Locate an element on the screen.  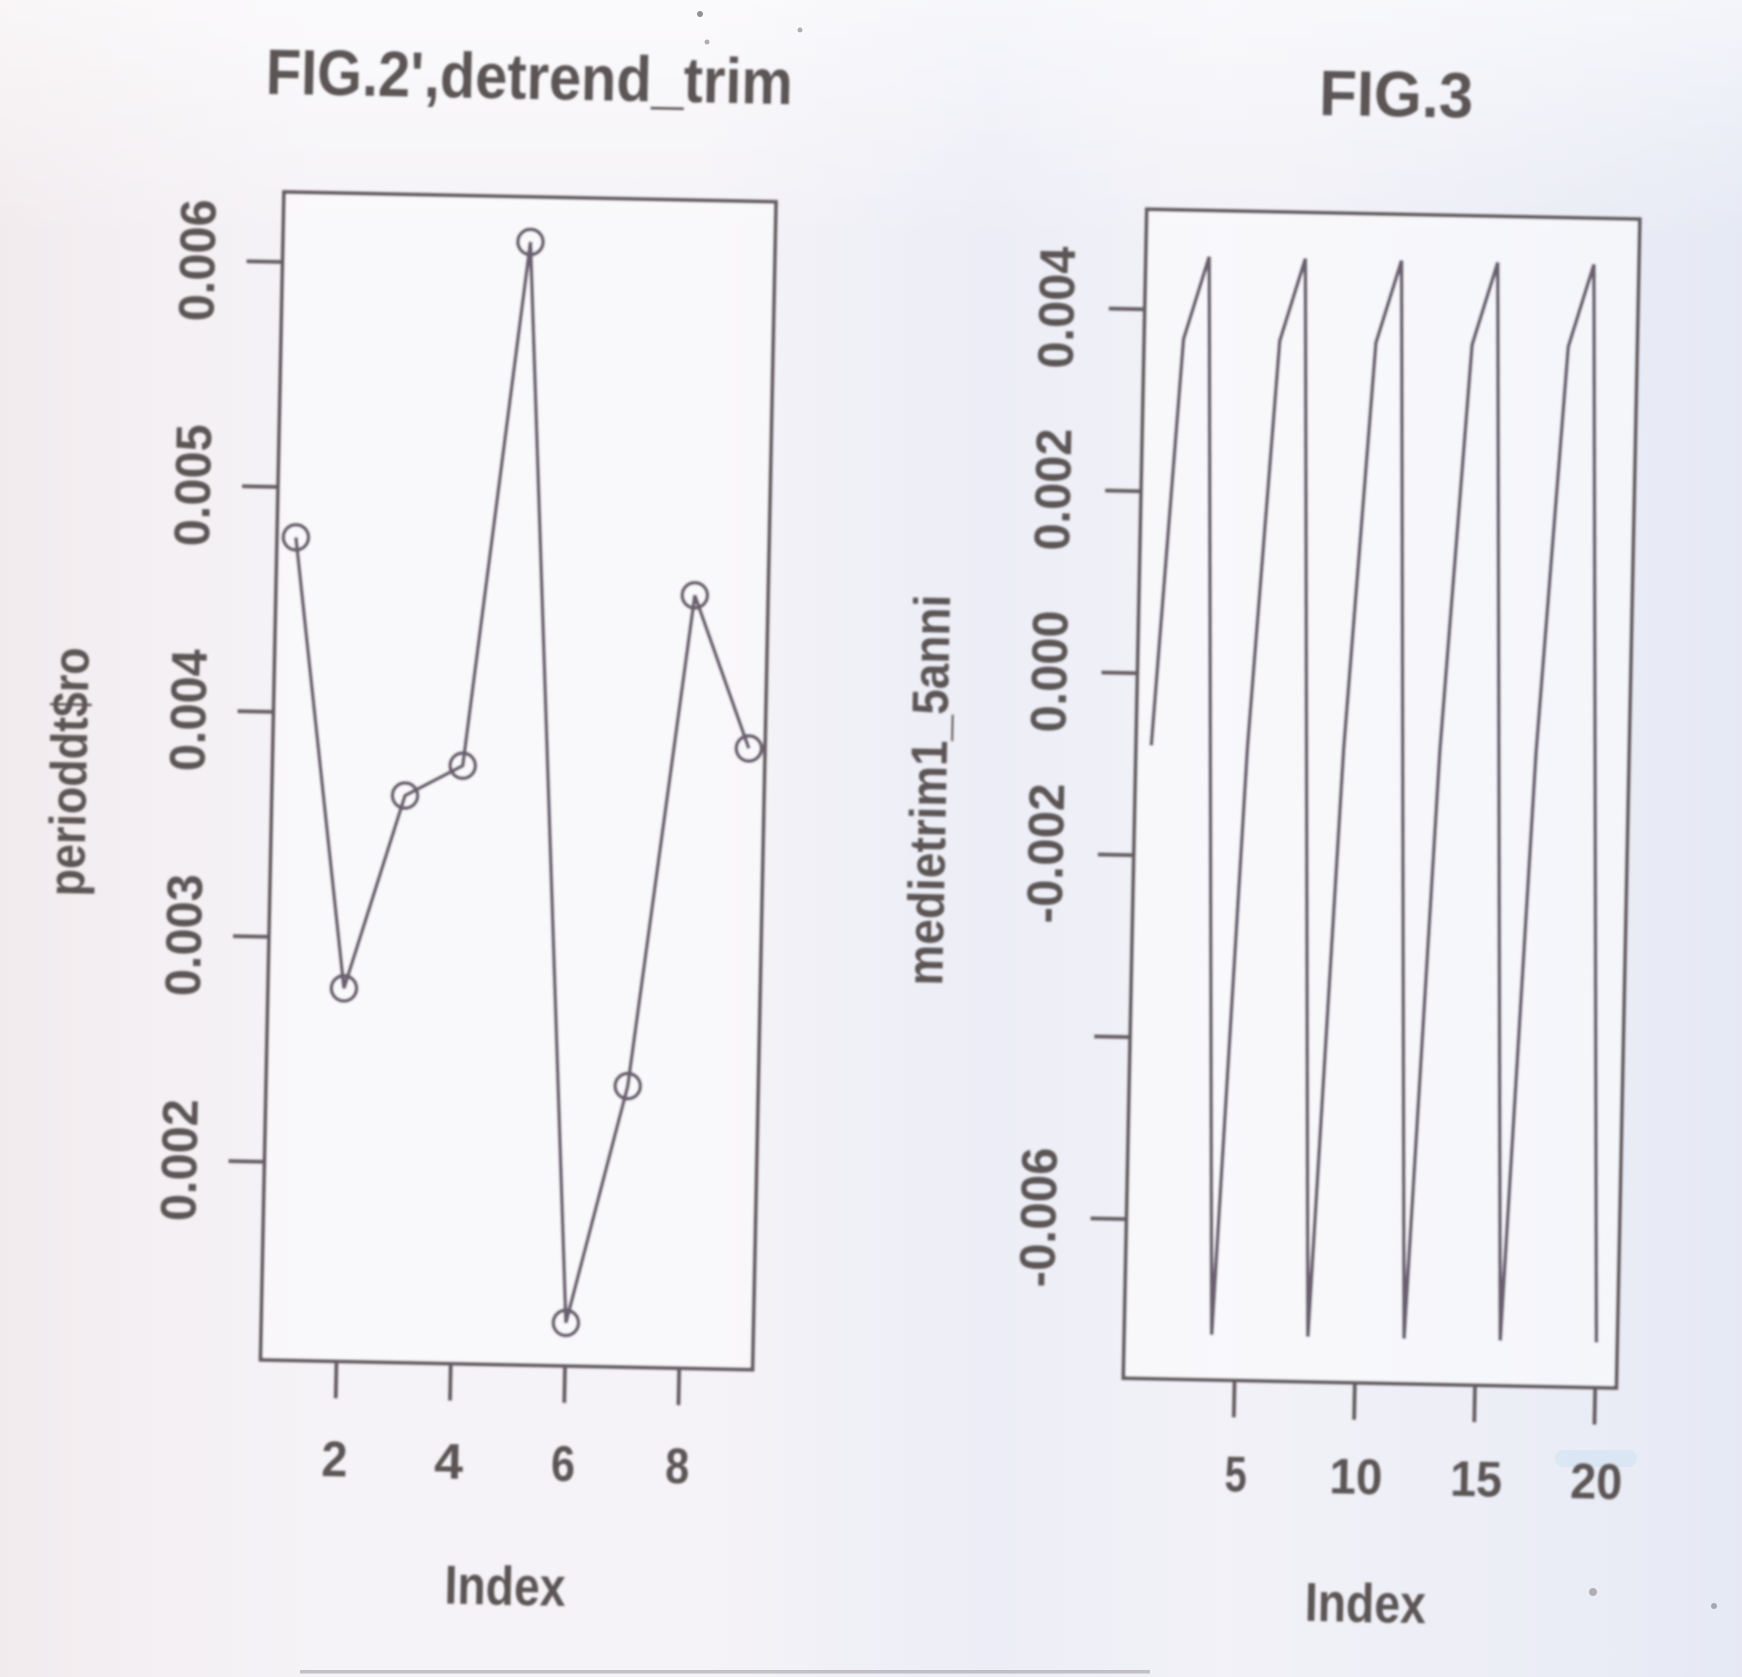
svg-text: 0.003 is located at coordinates (184, 935).